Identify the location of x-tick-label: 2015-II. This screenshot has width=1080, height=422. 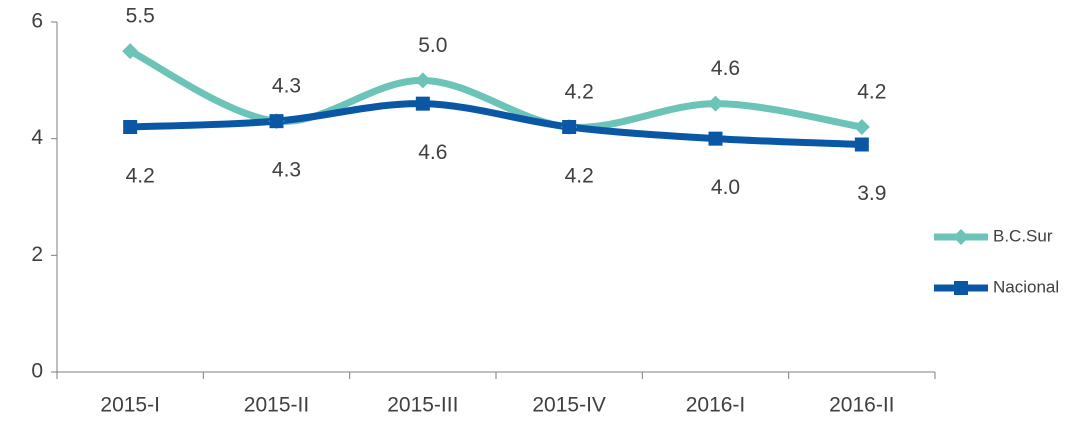
(276, 405).